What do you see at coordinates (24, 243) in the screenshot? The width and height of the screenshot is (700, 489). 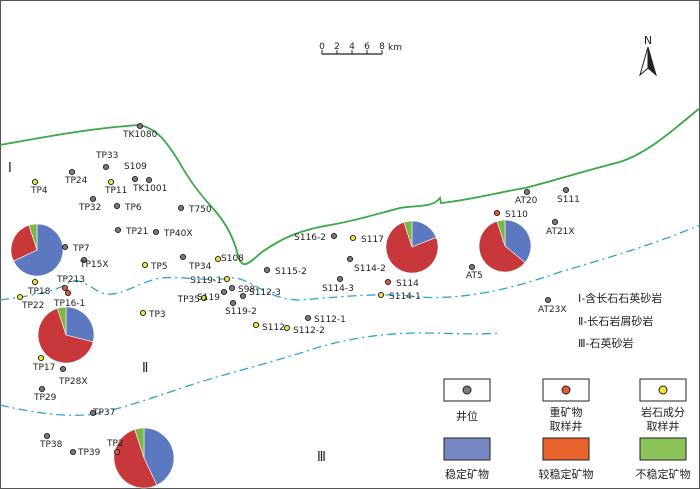 I see `pie-west-slice-less-stable` at bounding box center [24, 243].